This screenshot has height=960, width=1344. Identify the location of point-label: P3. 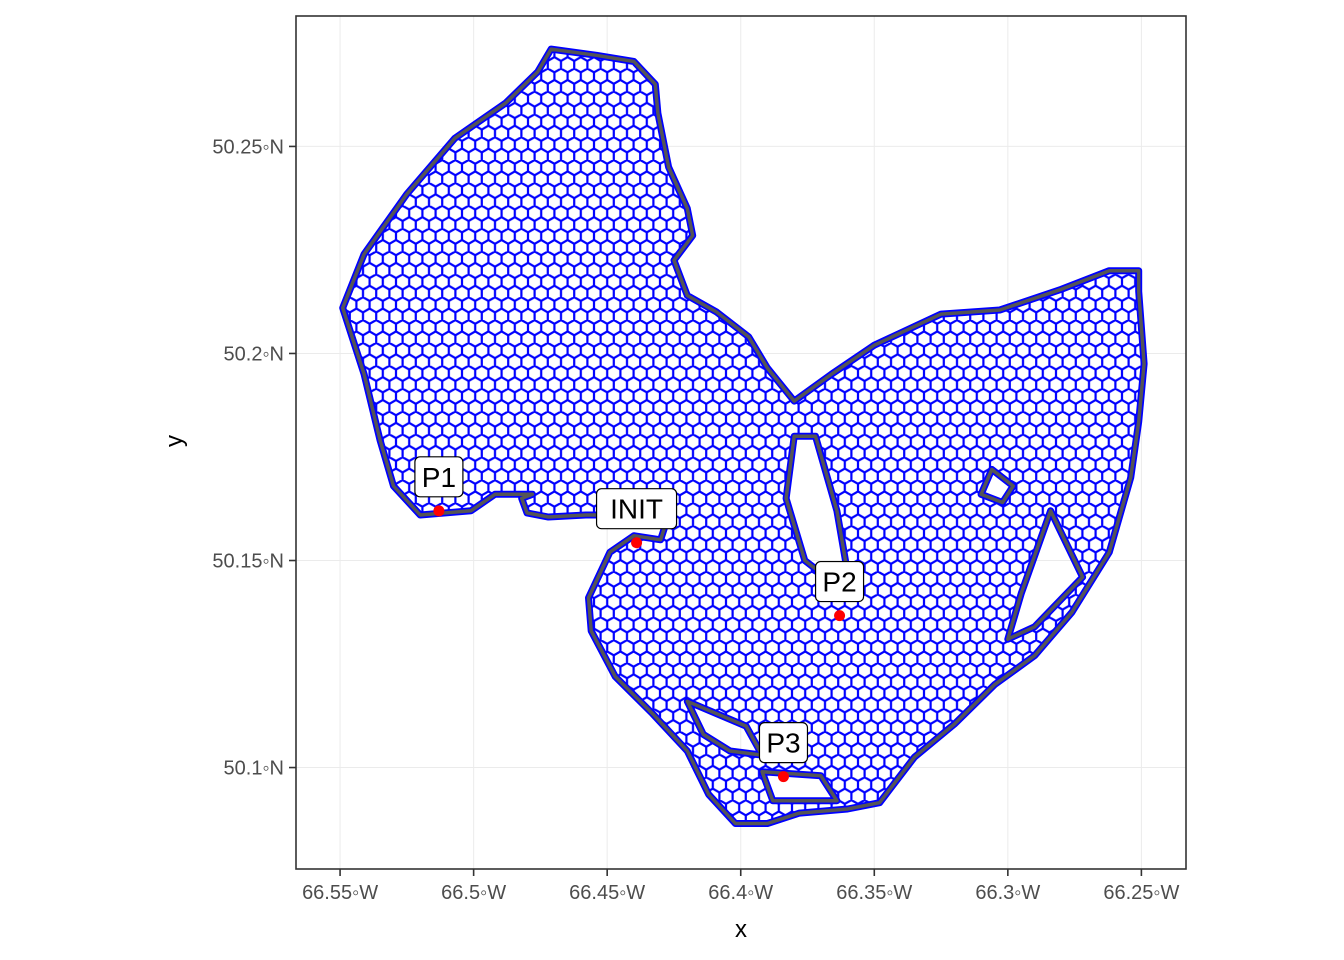
(783, 743).